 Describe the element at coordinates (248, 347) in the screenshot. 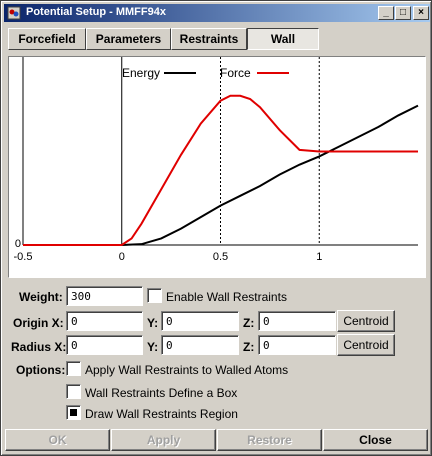

I see `radius-z-label: Z:` at that location.